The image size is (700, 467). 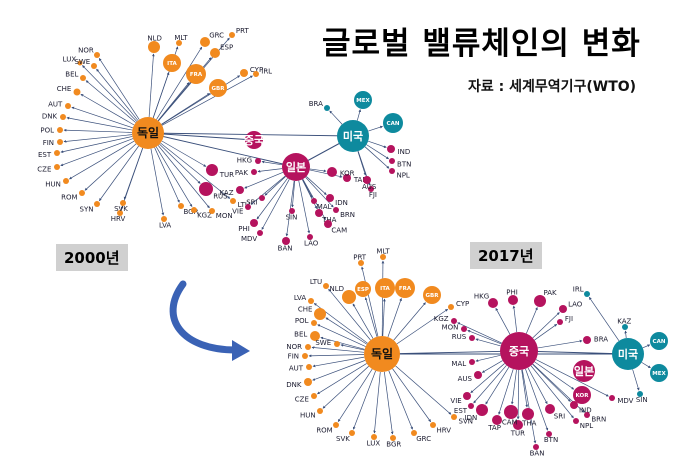 What do you see at coordinates (110, 167) in the screenshot?
I see `edge-rom` at bounding box center [110, 167].